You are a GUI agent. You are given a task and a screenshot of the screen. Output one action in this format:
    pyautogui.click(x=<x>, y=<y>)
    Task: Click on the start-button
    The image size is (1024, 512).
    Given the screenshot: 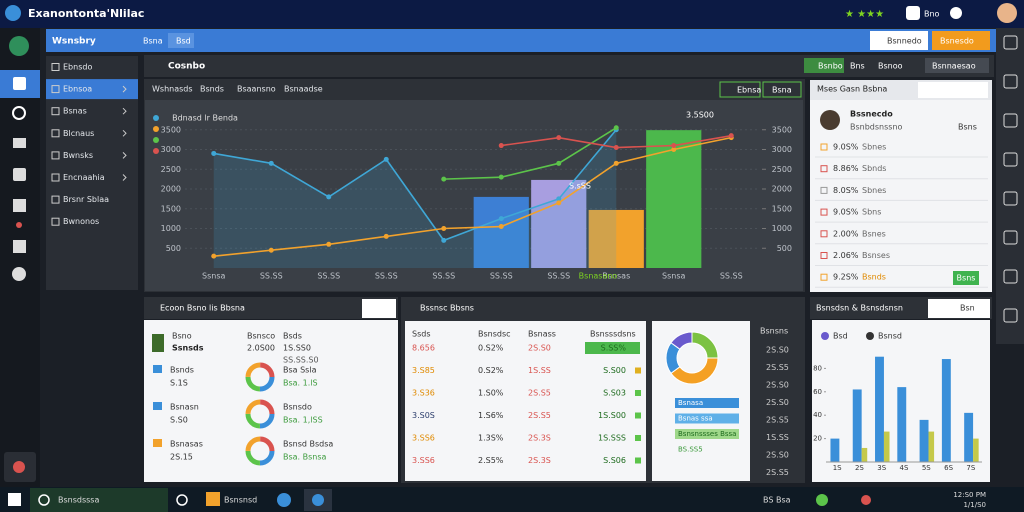 What is the action you would take?
    pyautogui.click(x=14, y=499)
    